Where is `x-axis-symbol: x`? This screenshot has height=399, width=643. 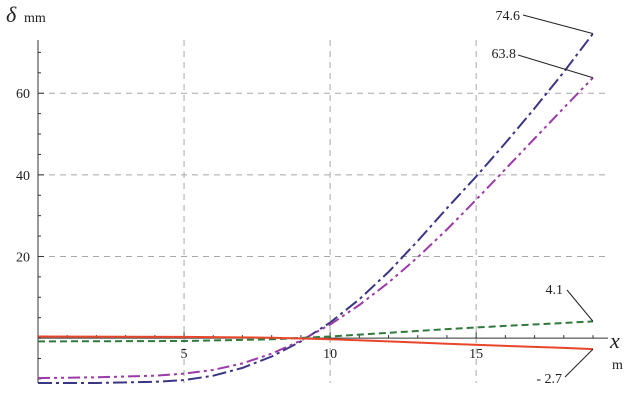 x-axis-symbol: x is located at coordinates (614, 340).